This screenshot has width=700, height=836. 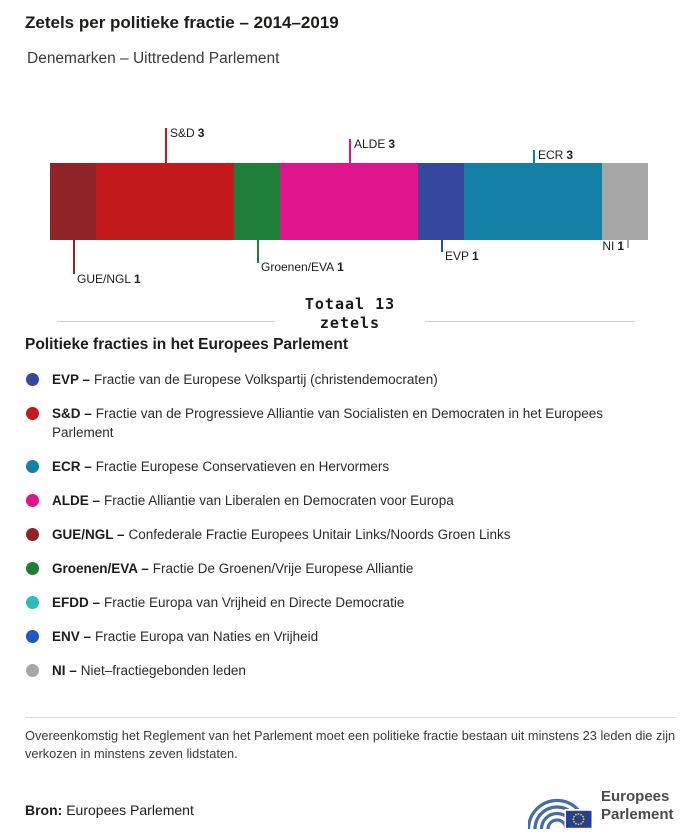 What do you see at coordinates (530, 321) in the screenshot?
I see `total-rule-right` at bounding box center [530, 321].